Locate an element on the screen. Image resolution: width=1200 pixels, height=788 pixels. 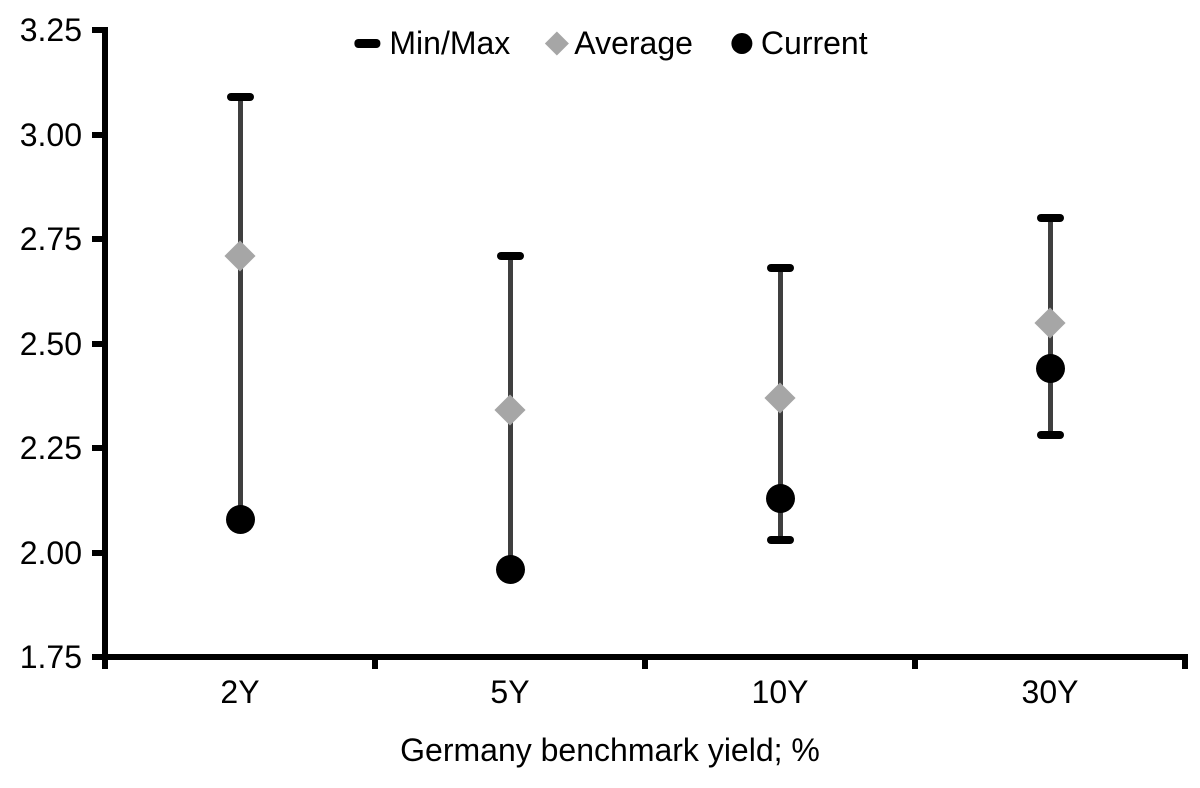
chart-legend: Min/Max Average Current is located at coordinates (611, 43).